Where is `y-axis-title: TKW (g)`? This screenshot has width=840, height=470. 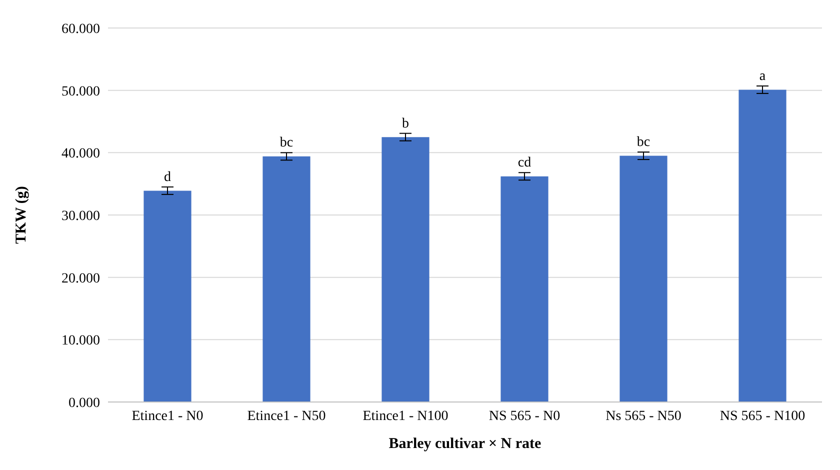
y-axis-title: TKW (g) is located at coordinates (21, 215).